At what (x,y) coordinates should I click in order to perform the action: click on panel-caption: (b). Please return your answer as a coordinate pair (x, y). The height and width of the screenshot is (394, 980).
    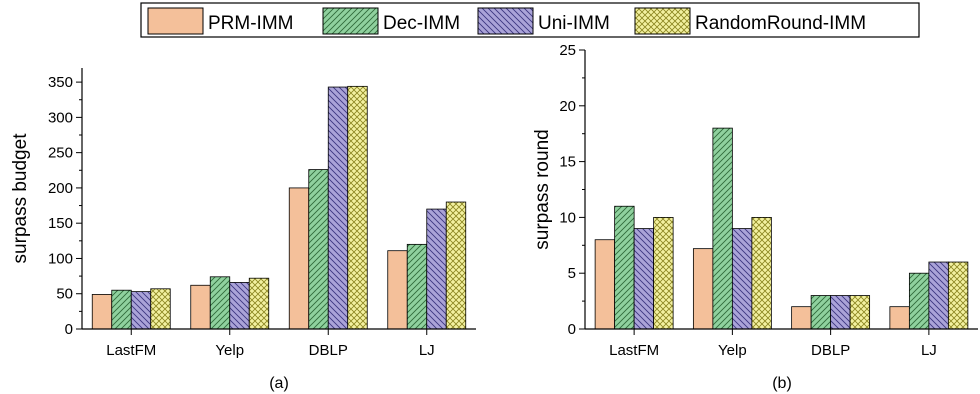
    Looking at the image, I should click on (782, 383).